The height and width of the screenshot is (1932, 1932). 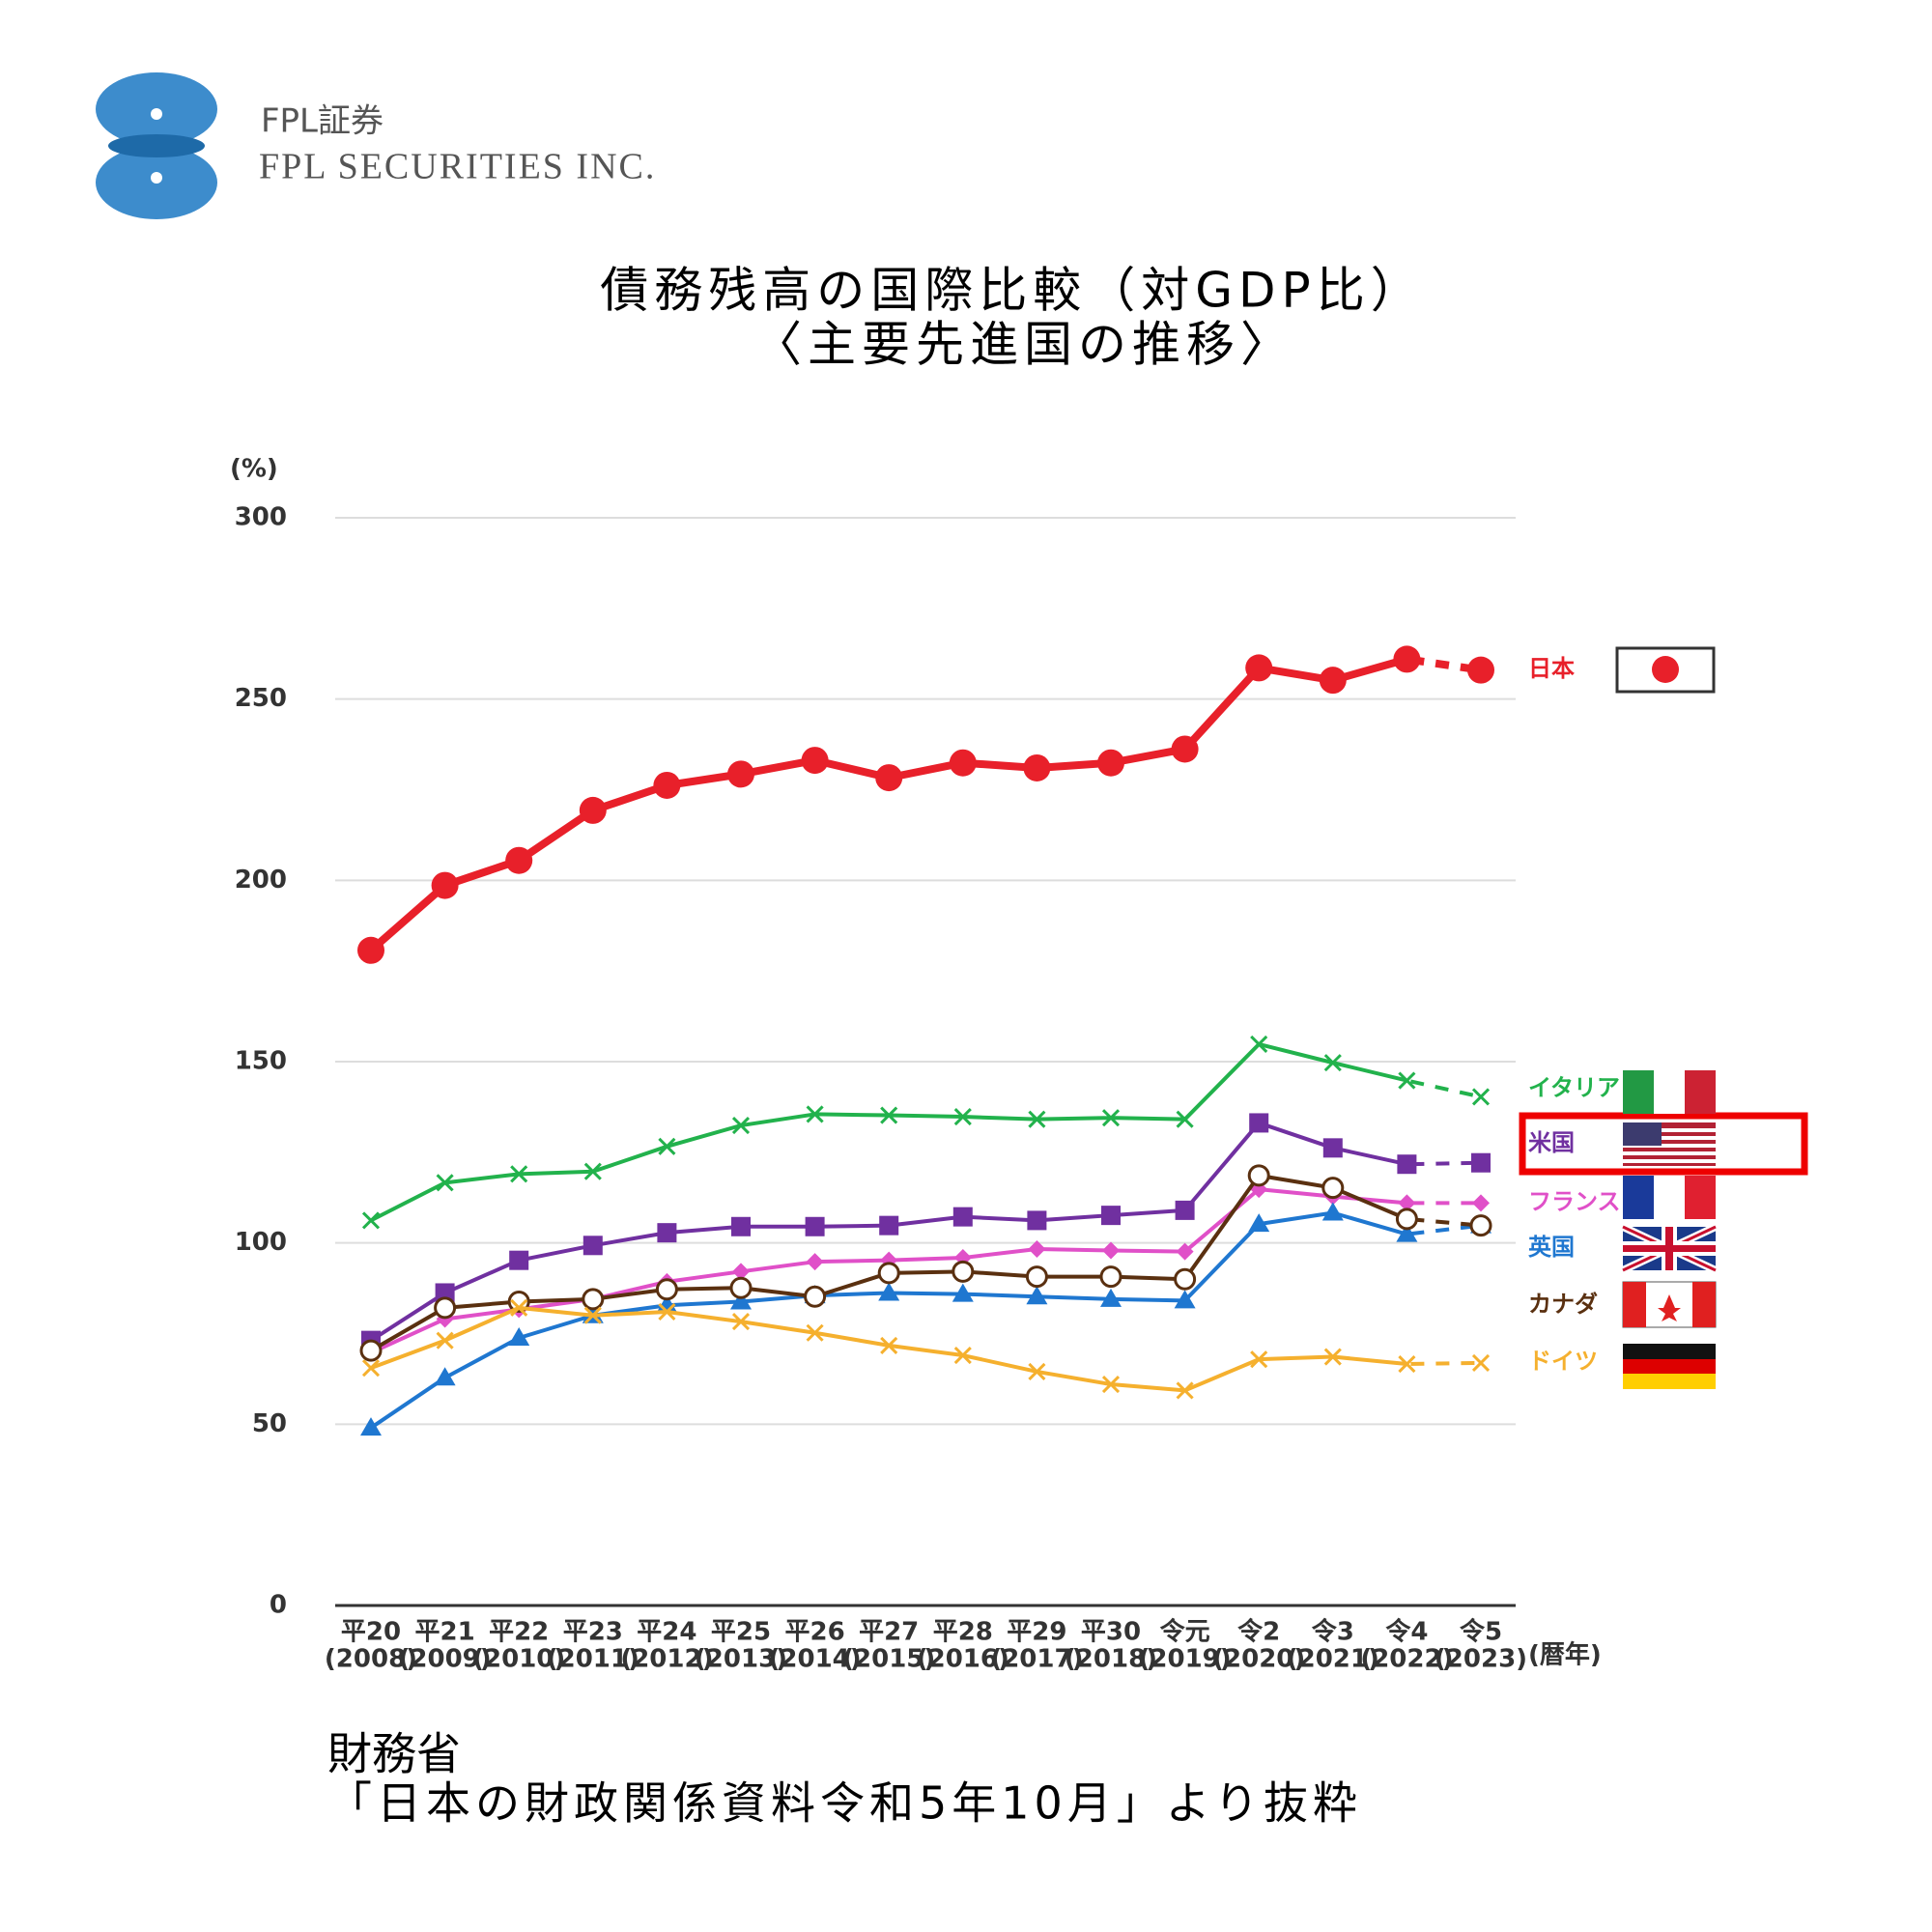 I want to click on x-tick-label: 平20, so click(x=371, y=1632).